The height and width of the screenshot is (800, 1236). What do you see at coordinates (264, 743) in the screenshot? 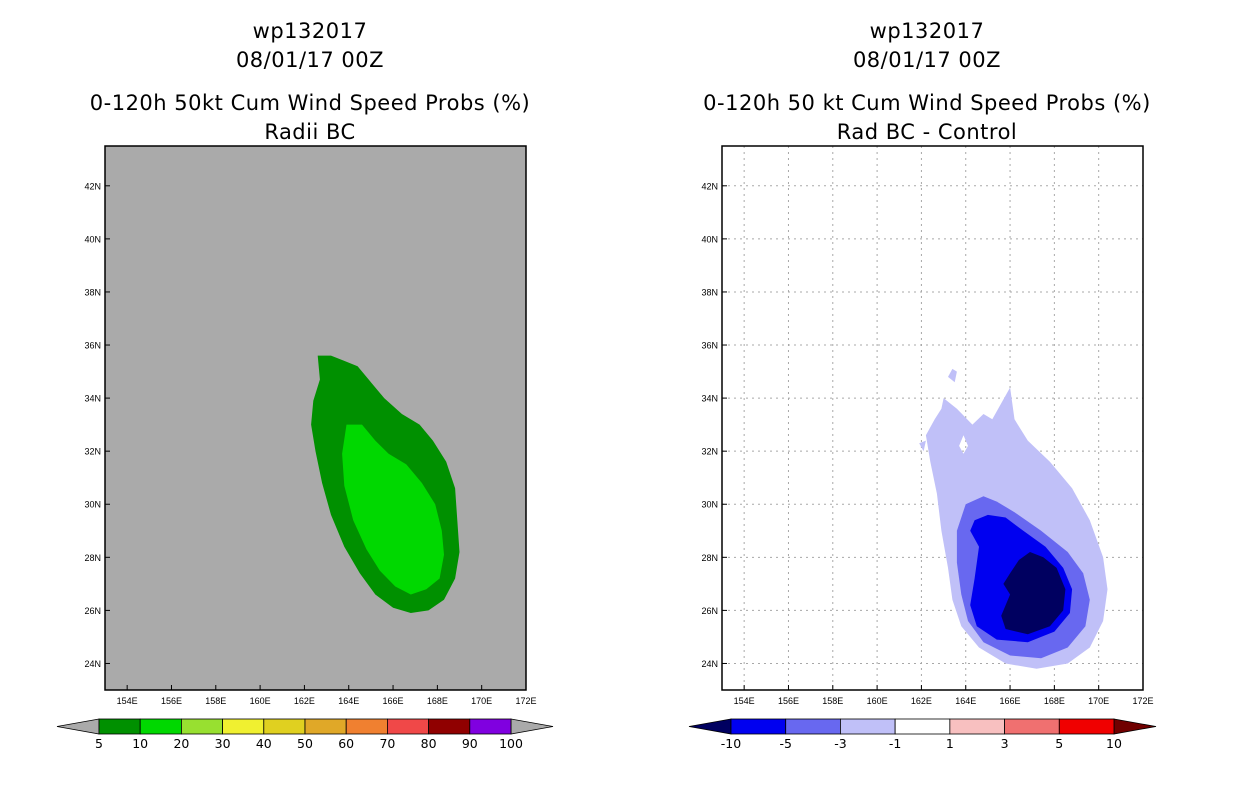
I see `left-colorbar-label-4: 40` at bounding box center [264, 743].